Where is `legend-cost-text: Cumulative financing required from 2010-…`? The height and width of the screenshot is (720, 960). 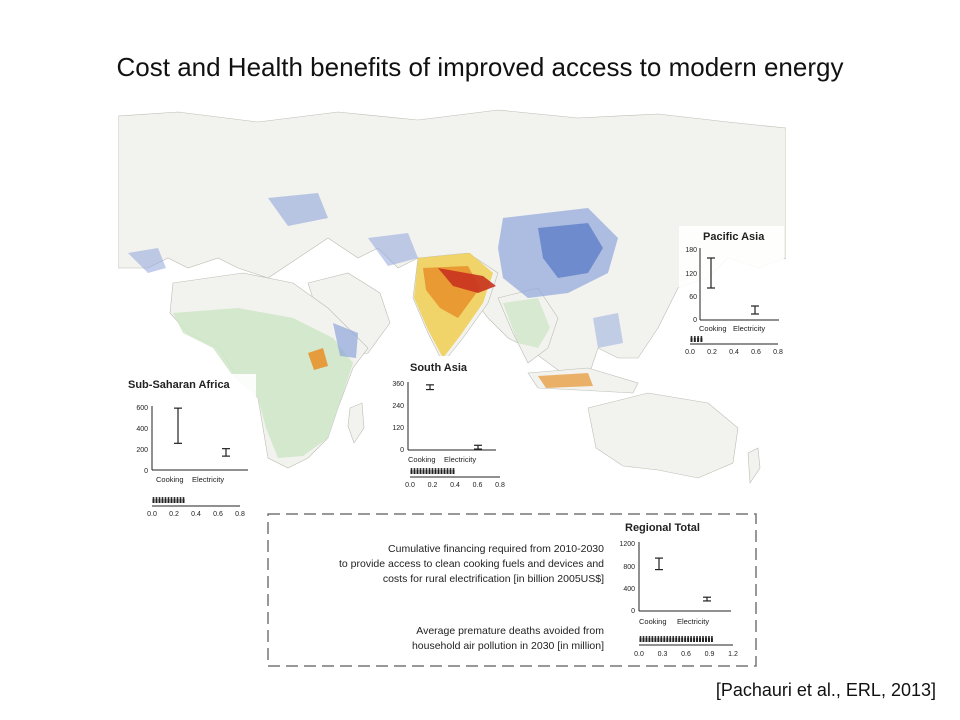
legend-cost-text: Cumulative financing required from 2010-… is located at coordinates (471, 564).